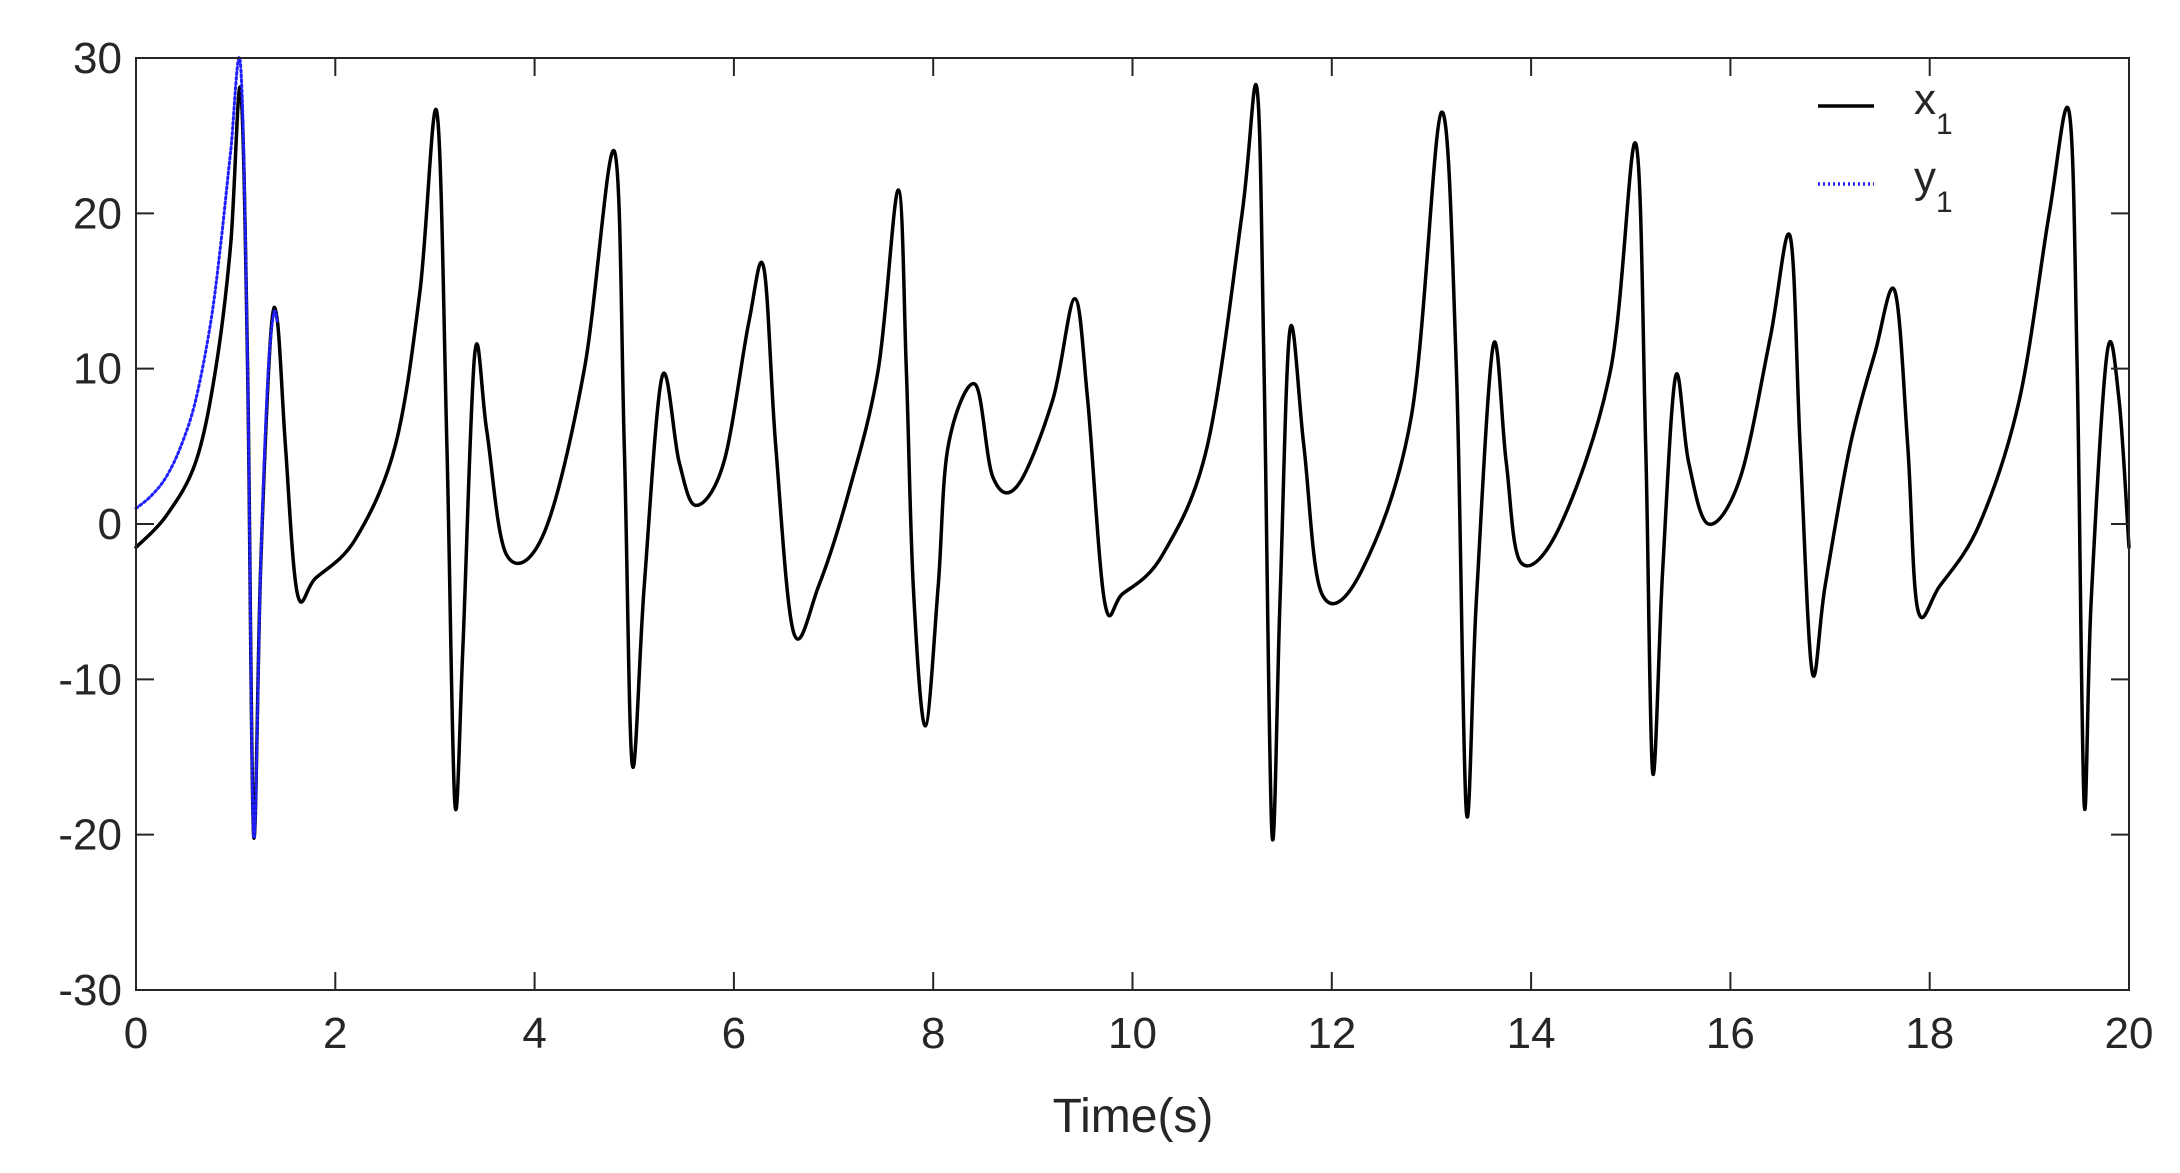  I want to click on x-axis-label: Time(s), so click(1133, 1116).